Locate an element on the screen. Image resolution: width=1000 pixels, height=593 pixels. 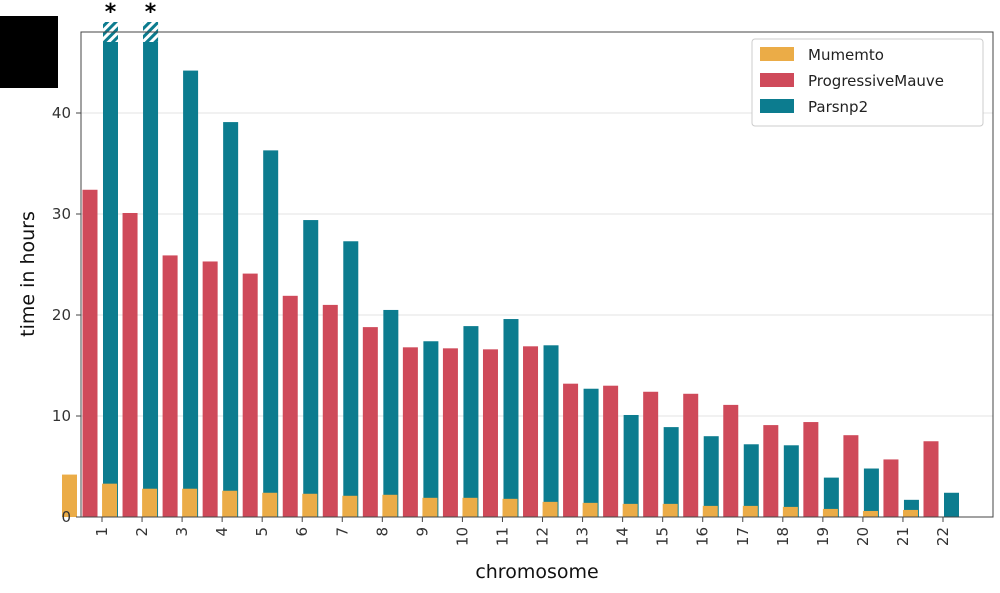
bar-progressivemauve-chr10 is located at coordinates (450, 432).